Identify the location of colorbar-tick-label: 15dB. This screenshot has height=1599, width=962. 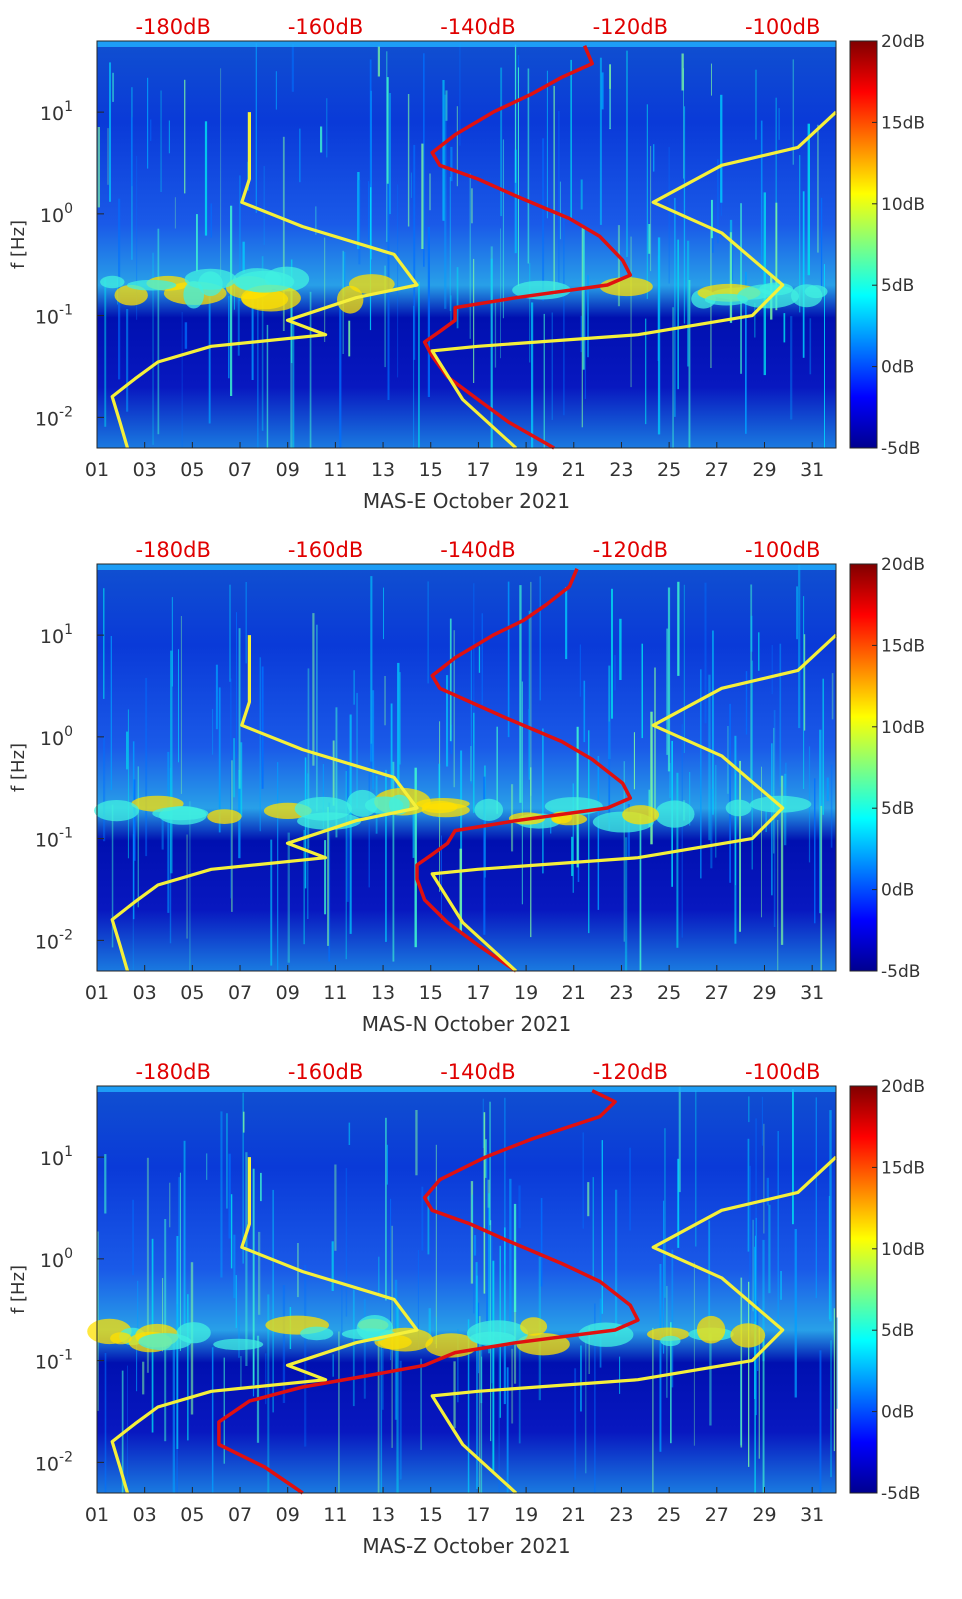
(903, 123).